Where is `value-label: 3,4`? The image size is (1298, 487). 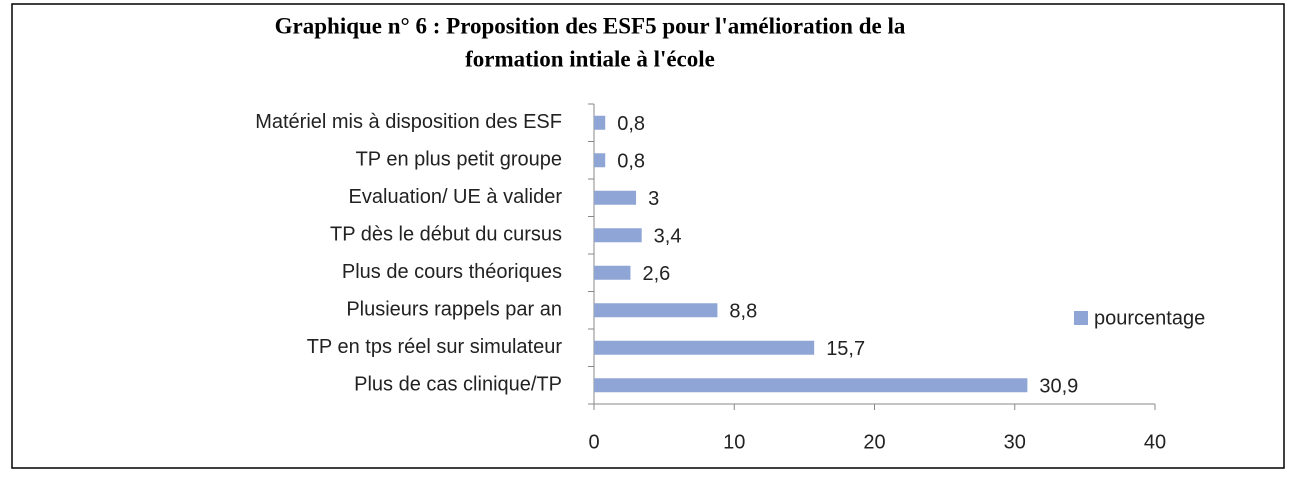 value-label: 3,4 is located at coordinates (668, 237).